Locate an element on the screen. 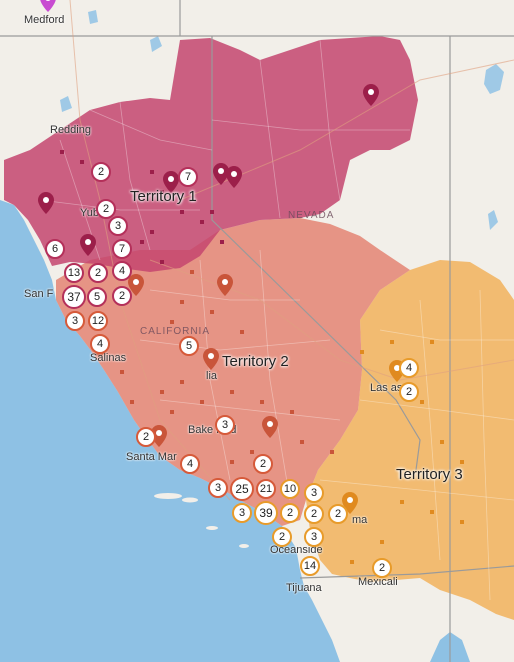  city-label-medford: Medford is located at coordinates (44, 20).